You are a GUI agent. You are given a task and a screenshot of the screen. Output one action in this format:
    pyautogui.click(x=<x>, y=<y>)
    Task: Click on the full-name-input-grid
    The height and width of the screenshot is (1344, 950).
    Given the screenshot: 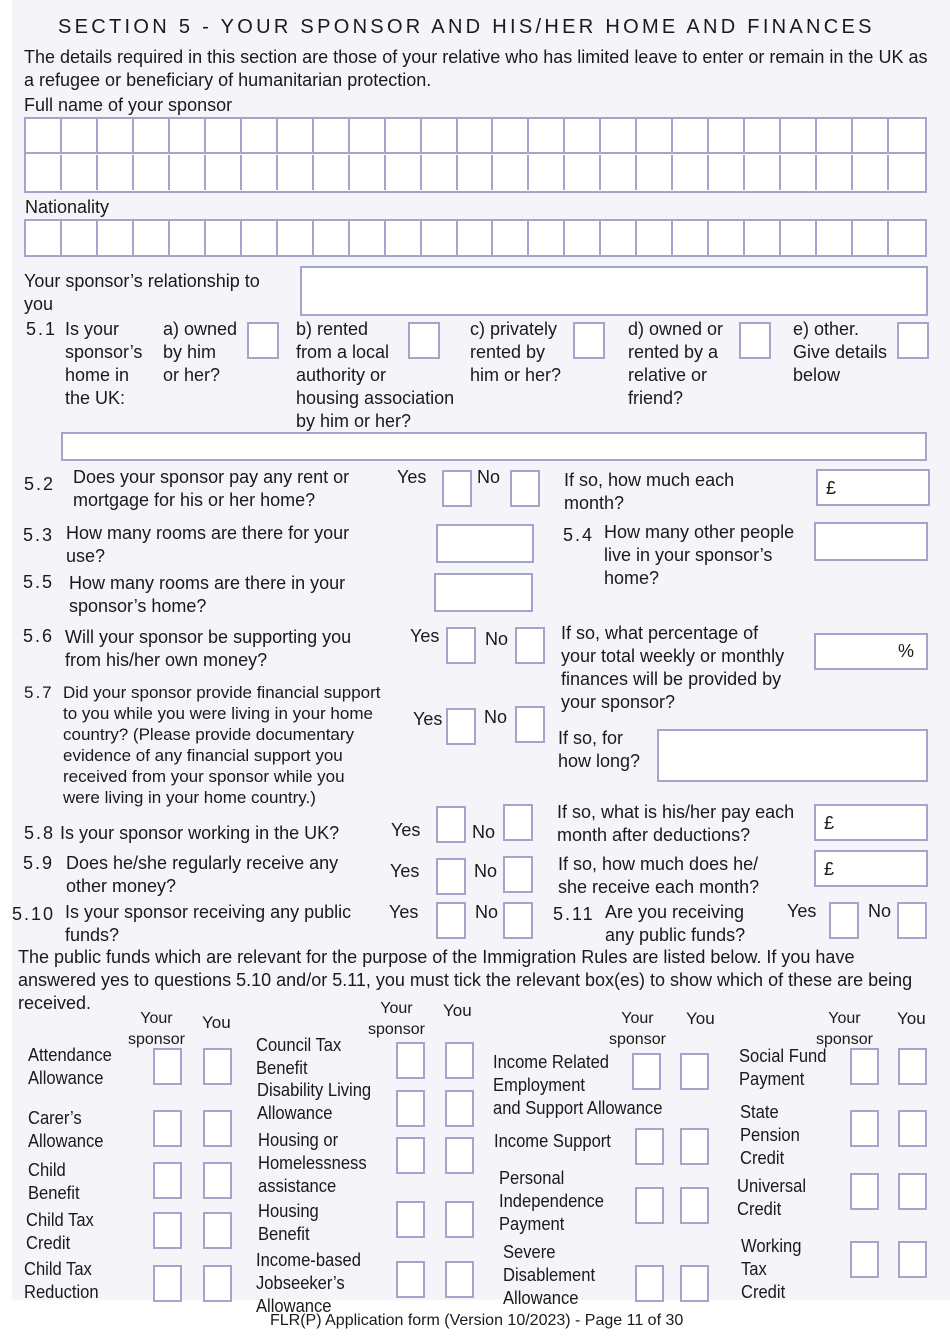 What is the action you would take?
    pyautogui.click(x=475, y=155)
    